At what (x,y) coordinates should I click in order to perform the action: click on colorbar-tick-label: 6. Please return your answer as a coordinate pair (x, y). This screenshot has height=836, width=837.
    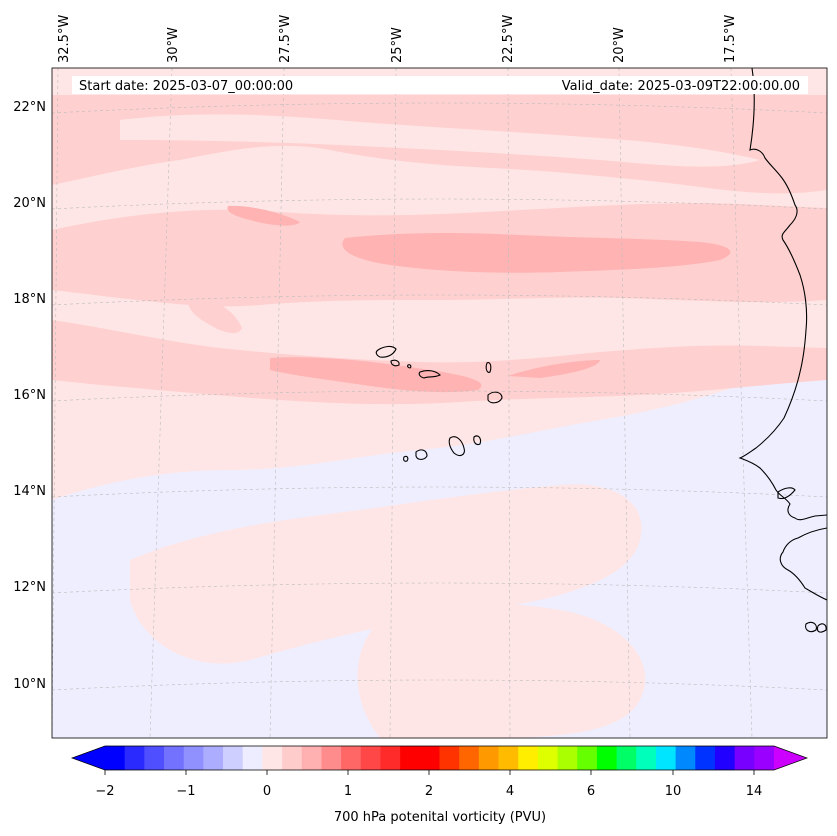
    Looking at the image, I should click on (591, 791).